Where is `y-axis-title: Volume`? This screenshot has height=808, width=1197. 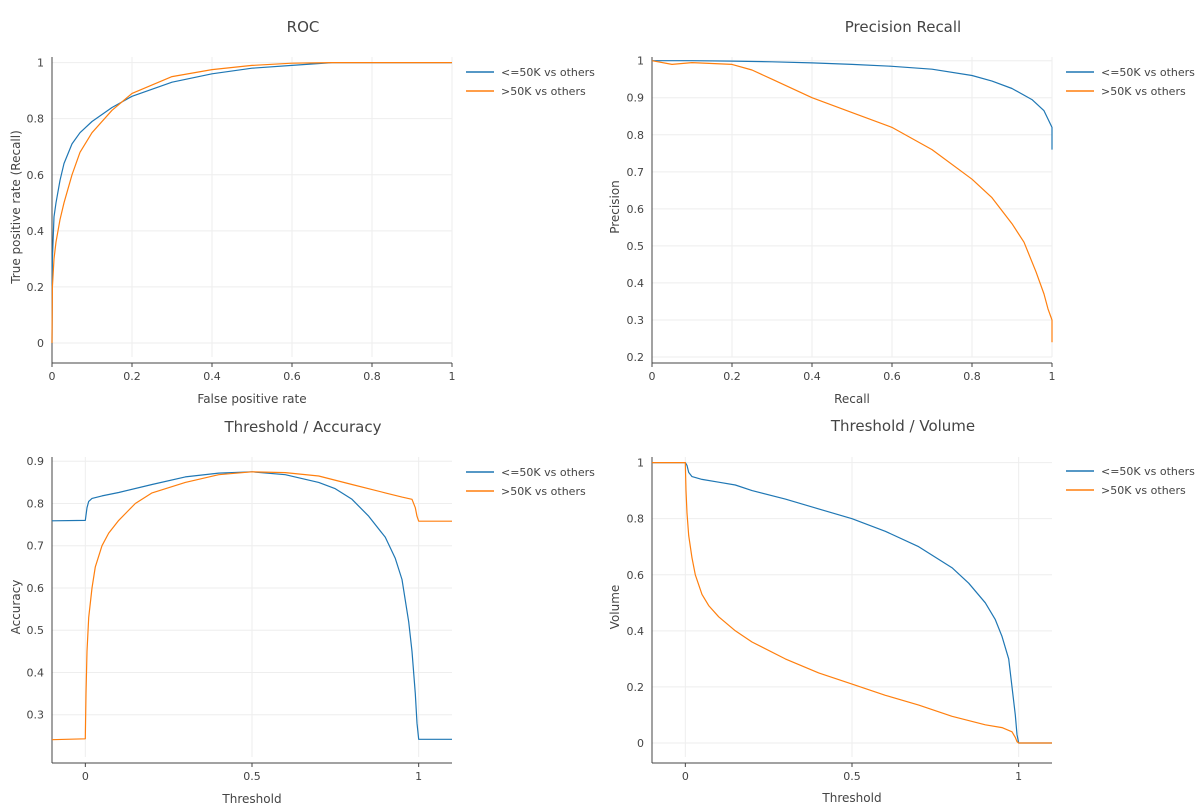 y-axis-title: Volume is located at coordinates (615, 607).